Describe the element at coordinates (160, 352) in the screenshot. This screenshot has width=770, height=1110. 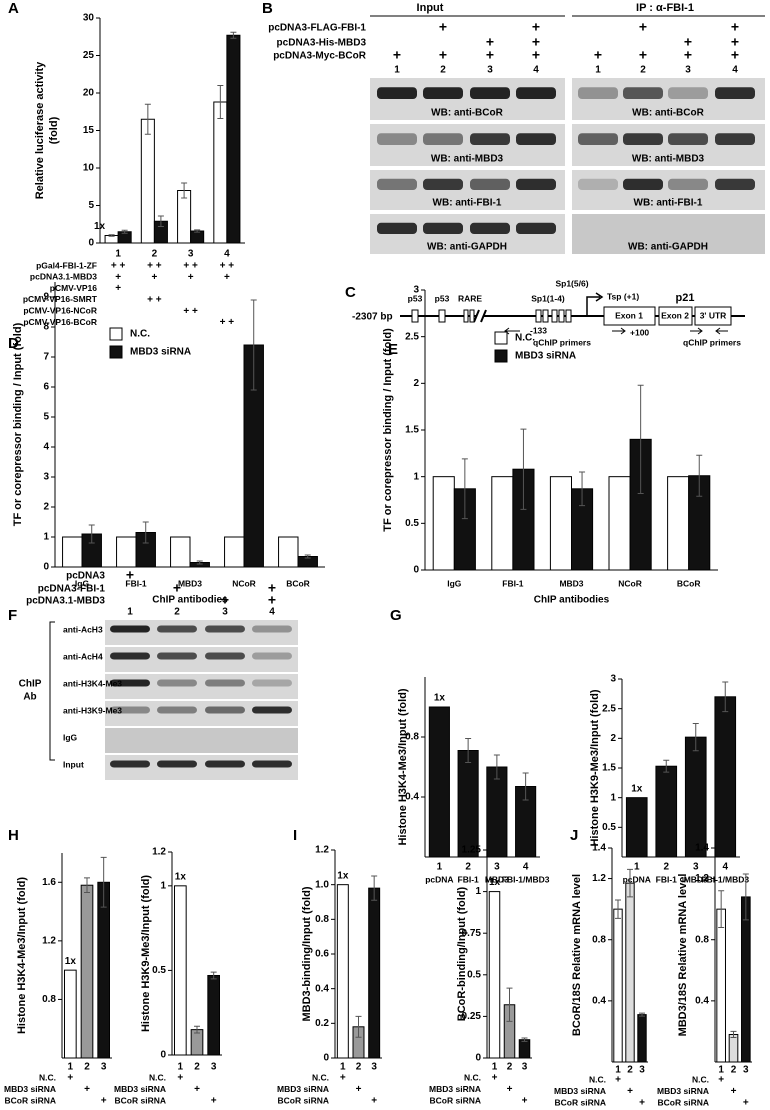
I see `legend-label: MBD3 siRNA` at that location.